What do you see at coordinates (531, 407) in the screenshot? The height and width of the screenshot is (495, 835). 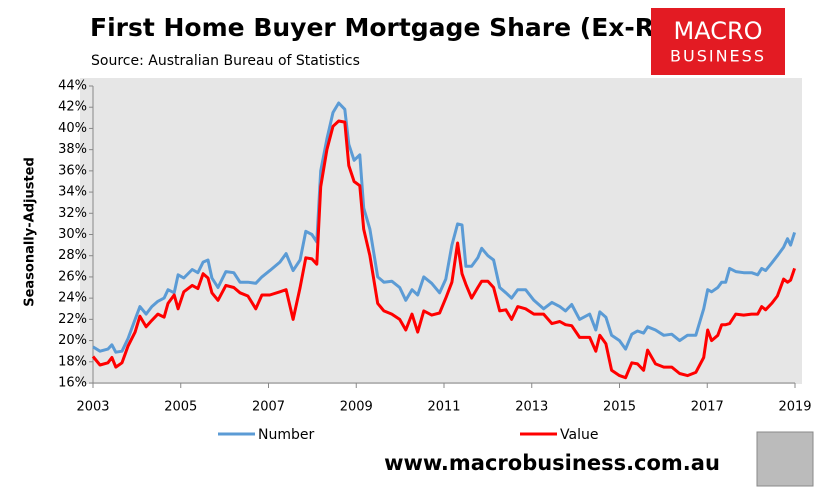 I see `x-tick-label: 2013` at bounding box center [531, 407].